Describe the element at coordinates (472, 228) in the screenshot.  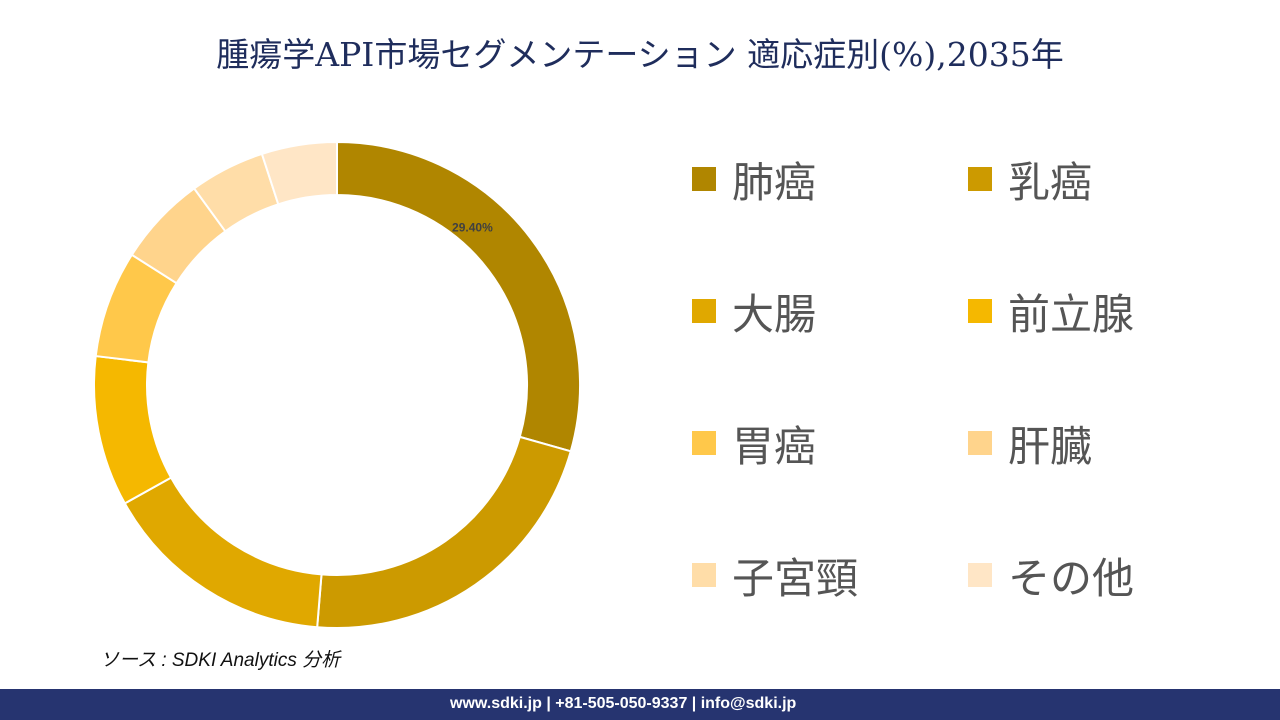
I see `data-label: 29.40%` at that location.